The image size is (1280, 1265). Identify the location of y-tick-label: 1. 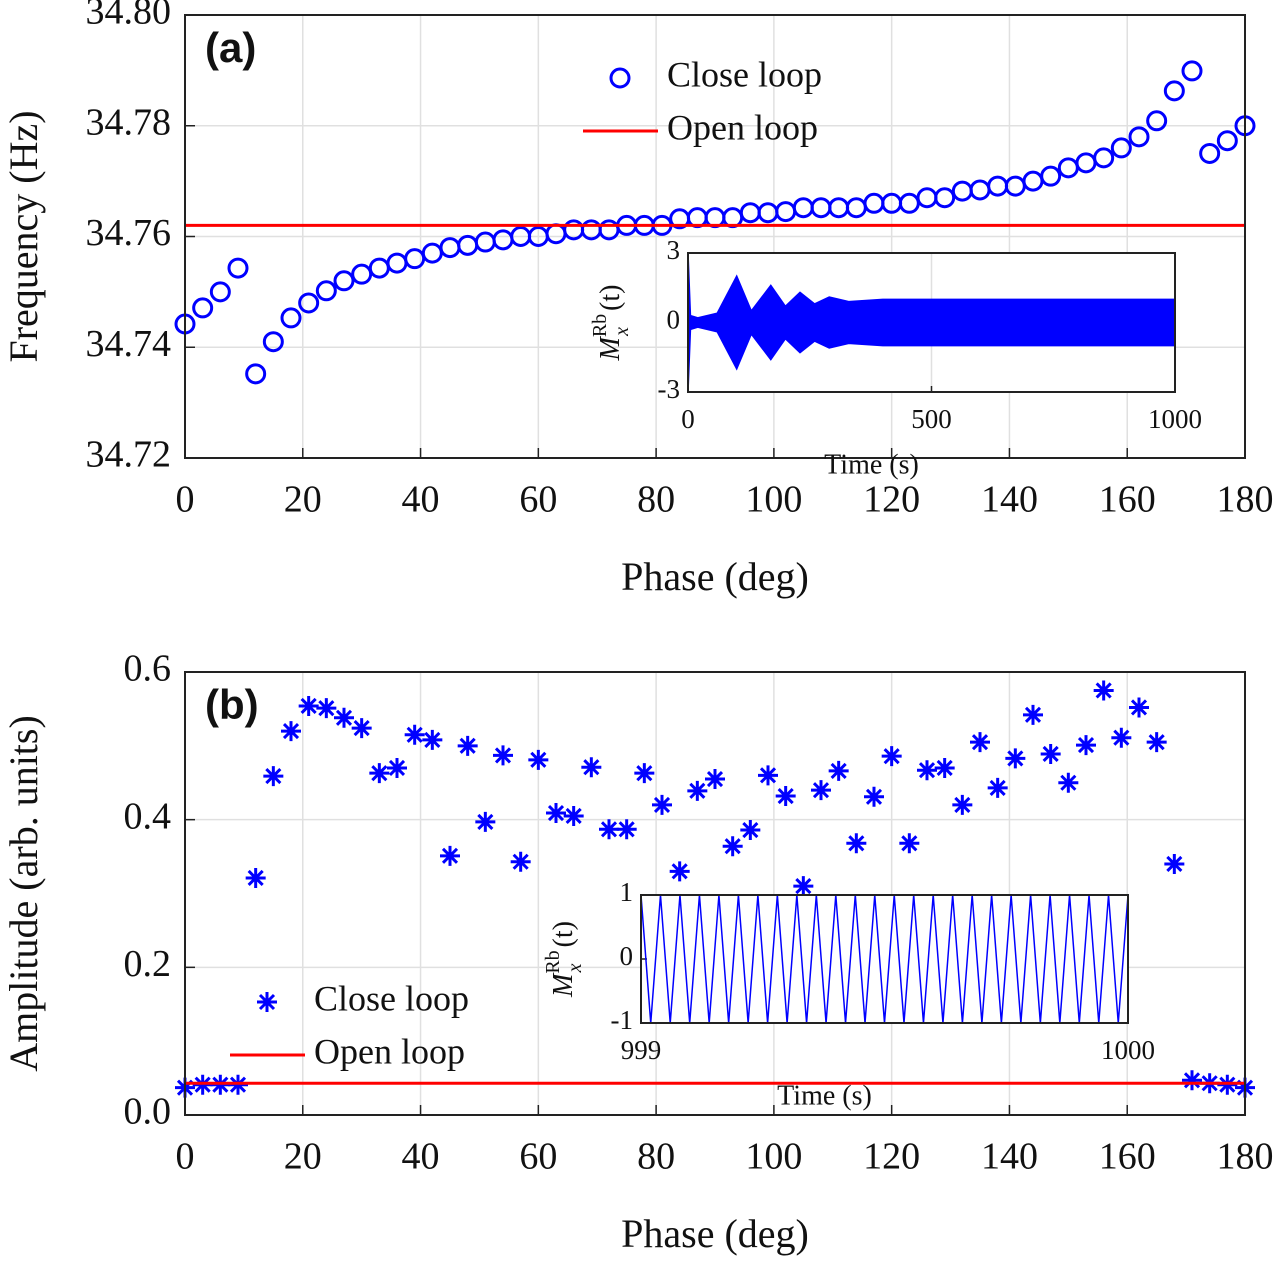
(627, 892).